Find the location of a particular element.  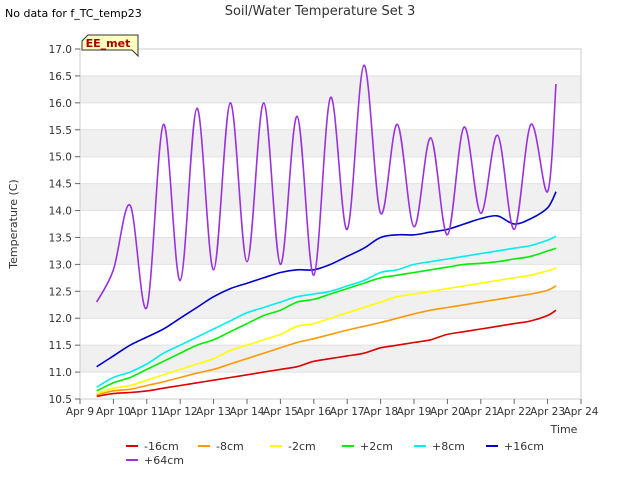

legend-item: -16cm is located at coordinates (152, 446).